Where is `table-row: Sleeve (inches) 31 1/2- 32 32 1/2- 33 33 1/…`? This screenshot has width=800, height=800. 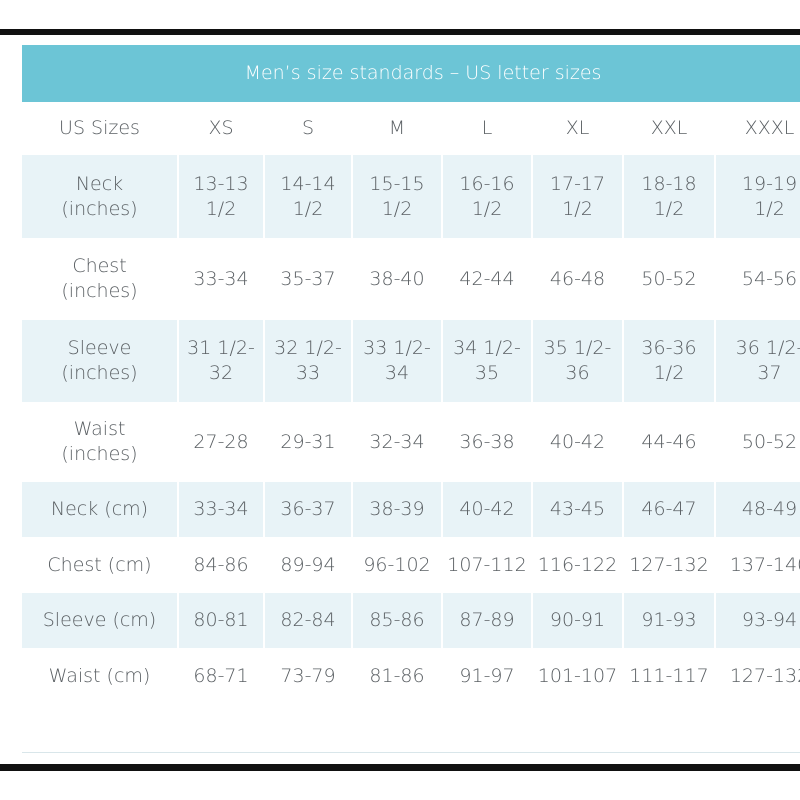 table-row: Sleeve (inches) 31 1/2- 32 32 1/2- 33 33 1/… is located at coordinates (411, 361).